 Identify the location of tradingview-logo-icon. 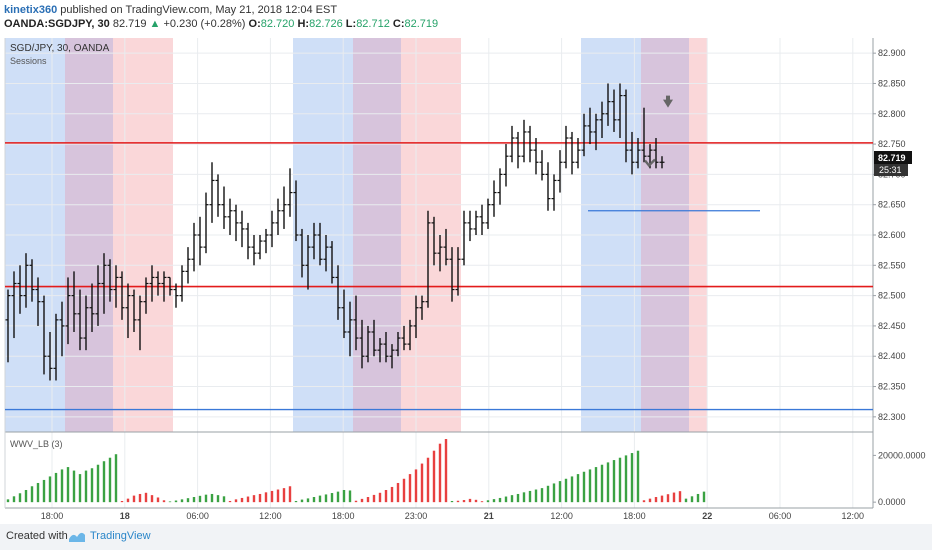
(77, 536).